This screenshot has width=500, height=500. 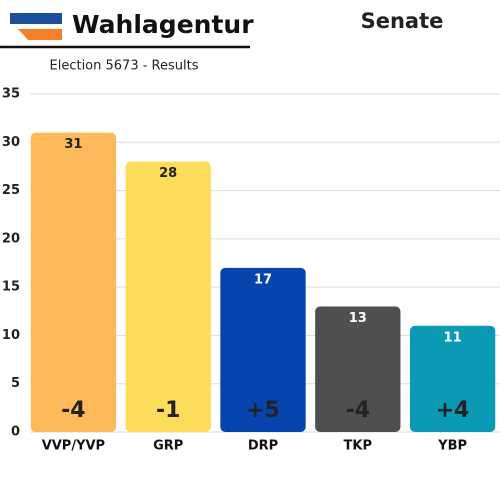 I want to click on change-label: +4, so click(x=453, y=410).